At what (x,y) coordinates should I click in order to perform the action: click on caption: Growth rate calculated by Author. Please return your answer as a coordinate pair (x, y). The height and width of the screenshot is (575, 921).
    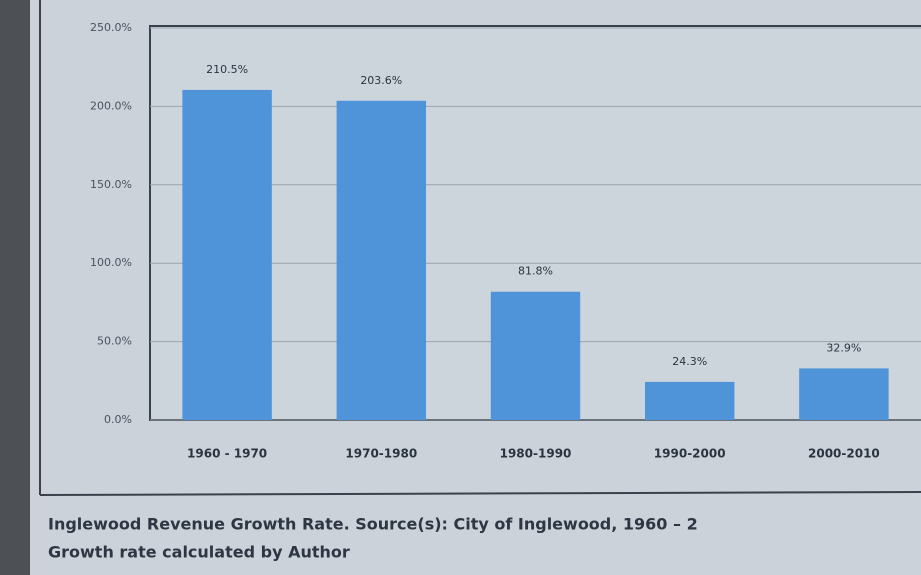
    Looking at the image, I should click on (199, 552).